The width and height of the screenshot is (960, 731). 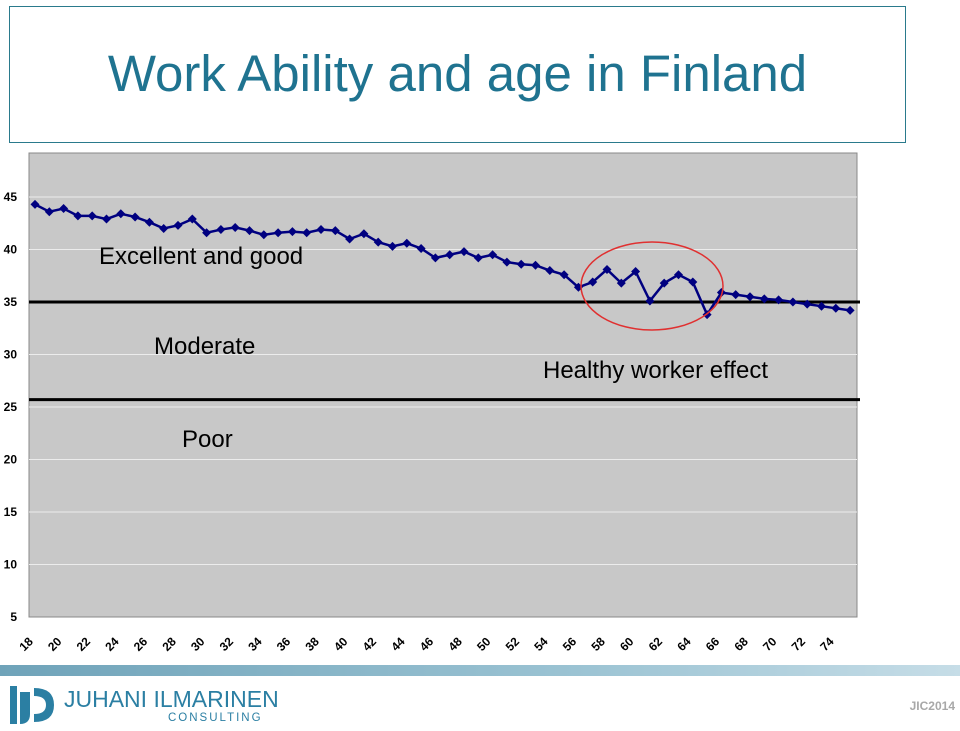 I want to click on x-tick-label: 54, so click(x=541, y=644).